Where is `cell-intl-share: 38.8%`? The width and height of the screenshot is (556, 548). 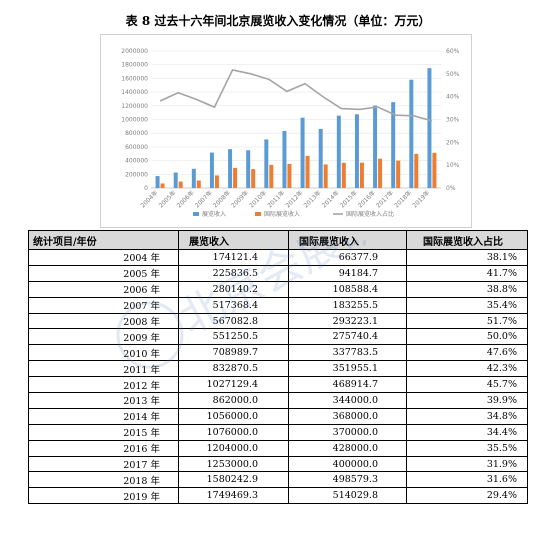
cell-intl-share: 38.8% is located at coordinates (467, 289).